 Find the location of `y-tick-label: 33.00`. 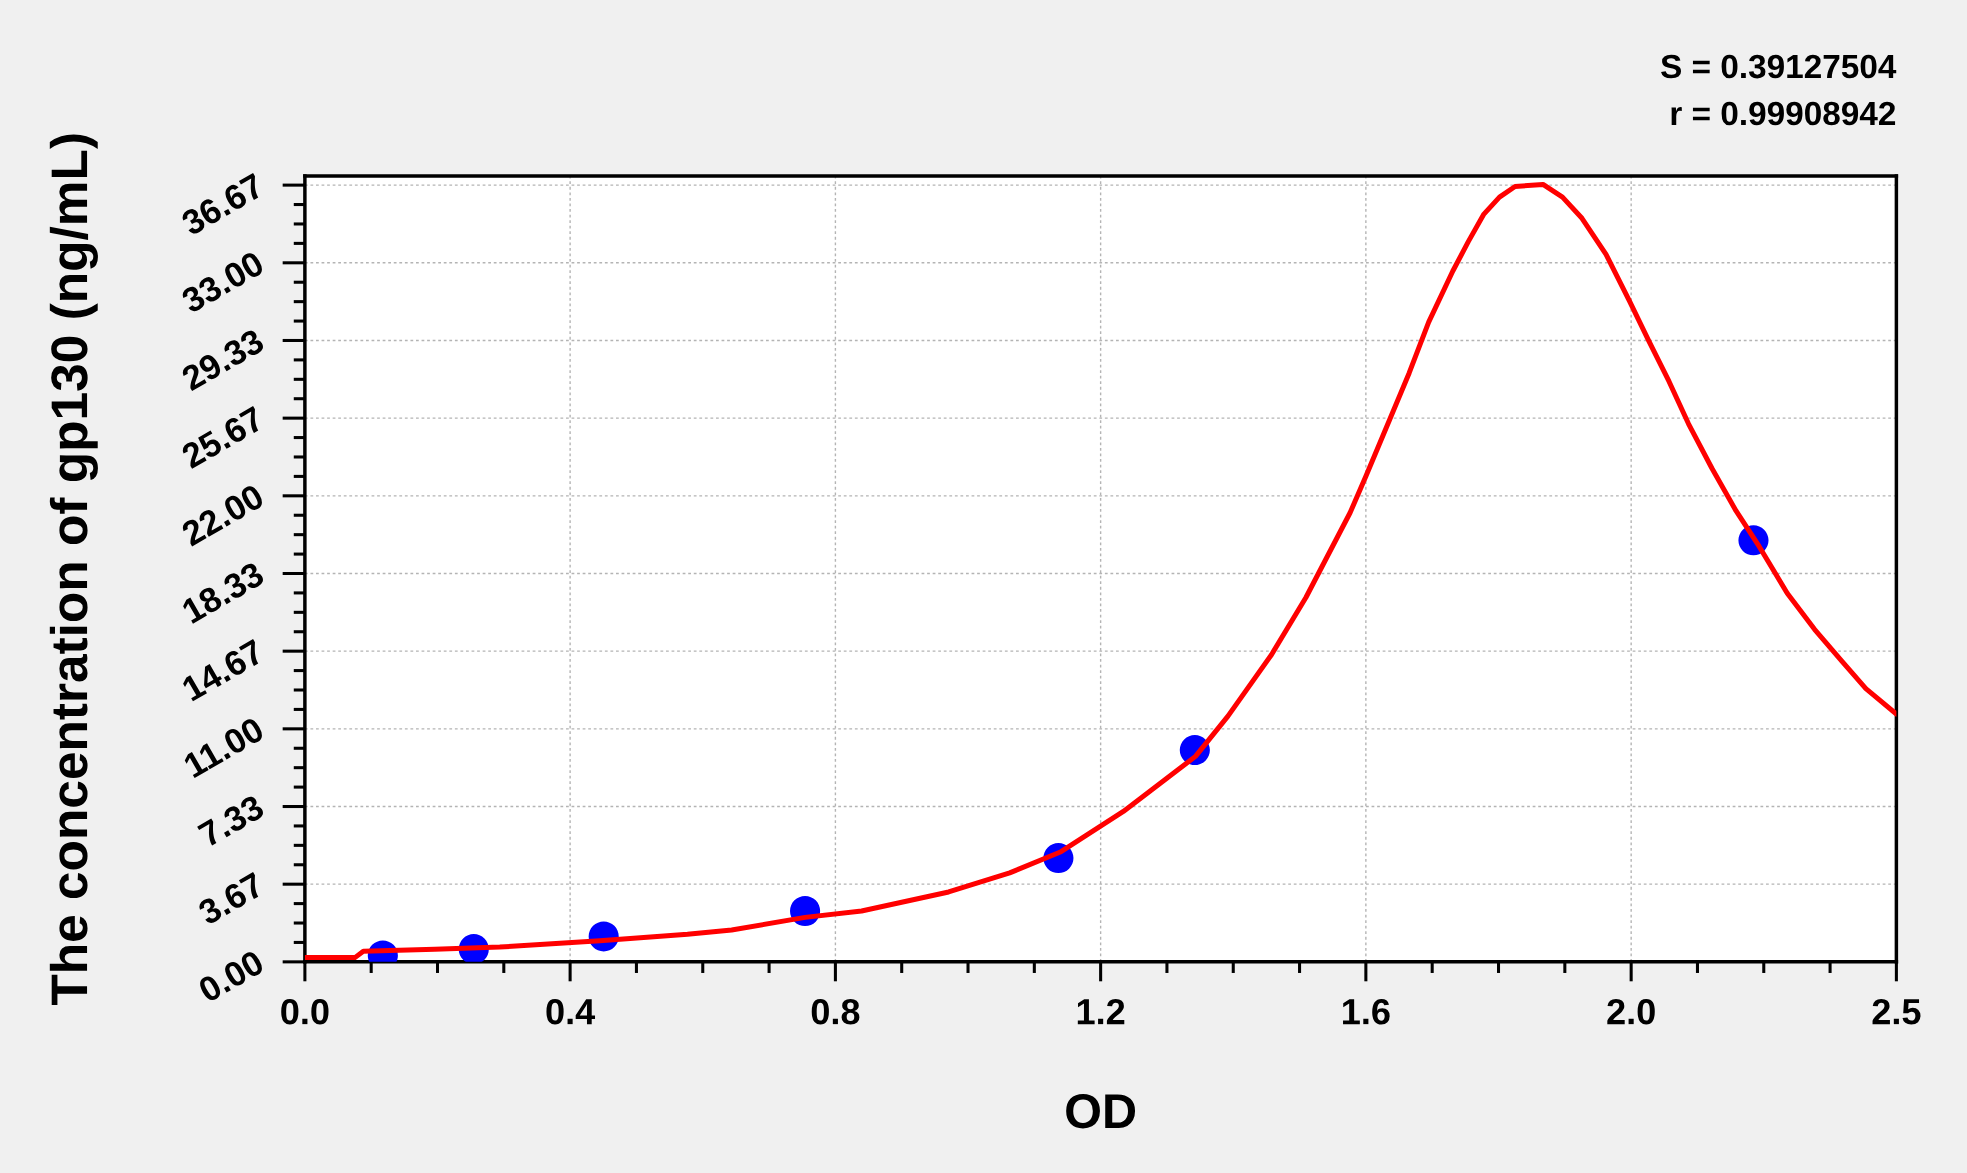

y-tick-label: 33.00 is located at coordinates (222, 282).